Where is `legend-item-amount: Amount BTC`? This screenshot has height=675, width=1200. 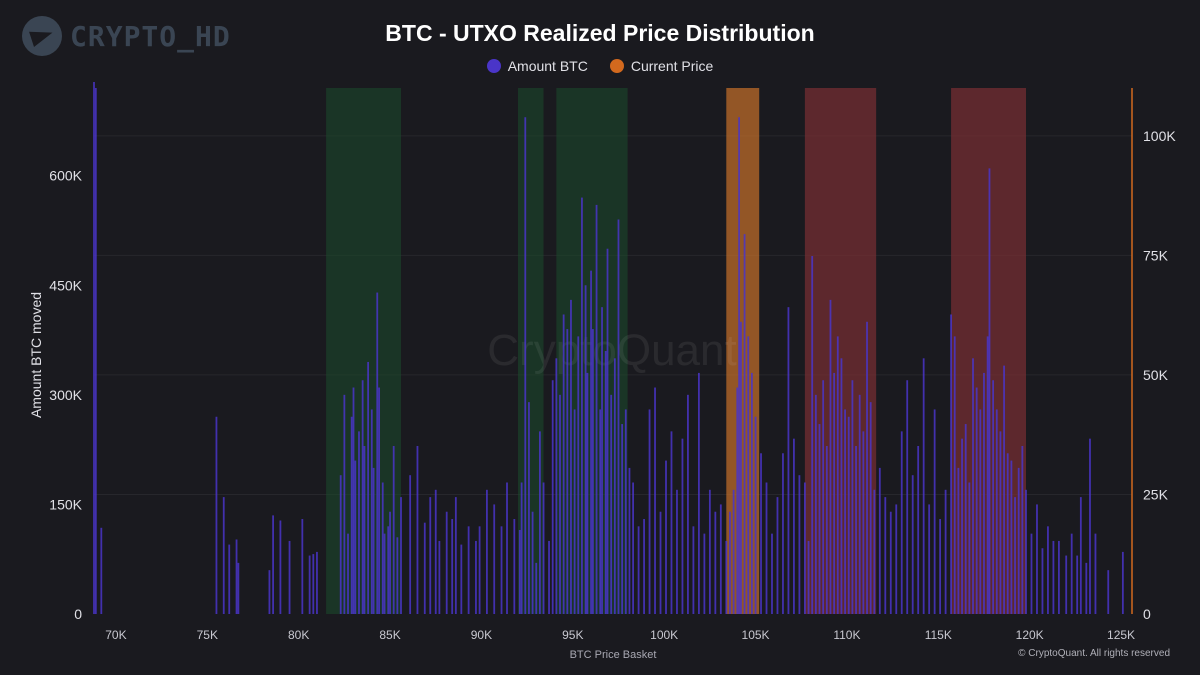 legend-item-amount: Amount BTC is located at coordinates (537, 66).